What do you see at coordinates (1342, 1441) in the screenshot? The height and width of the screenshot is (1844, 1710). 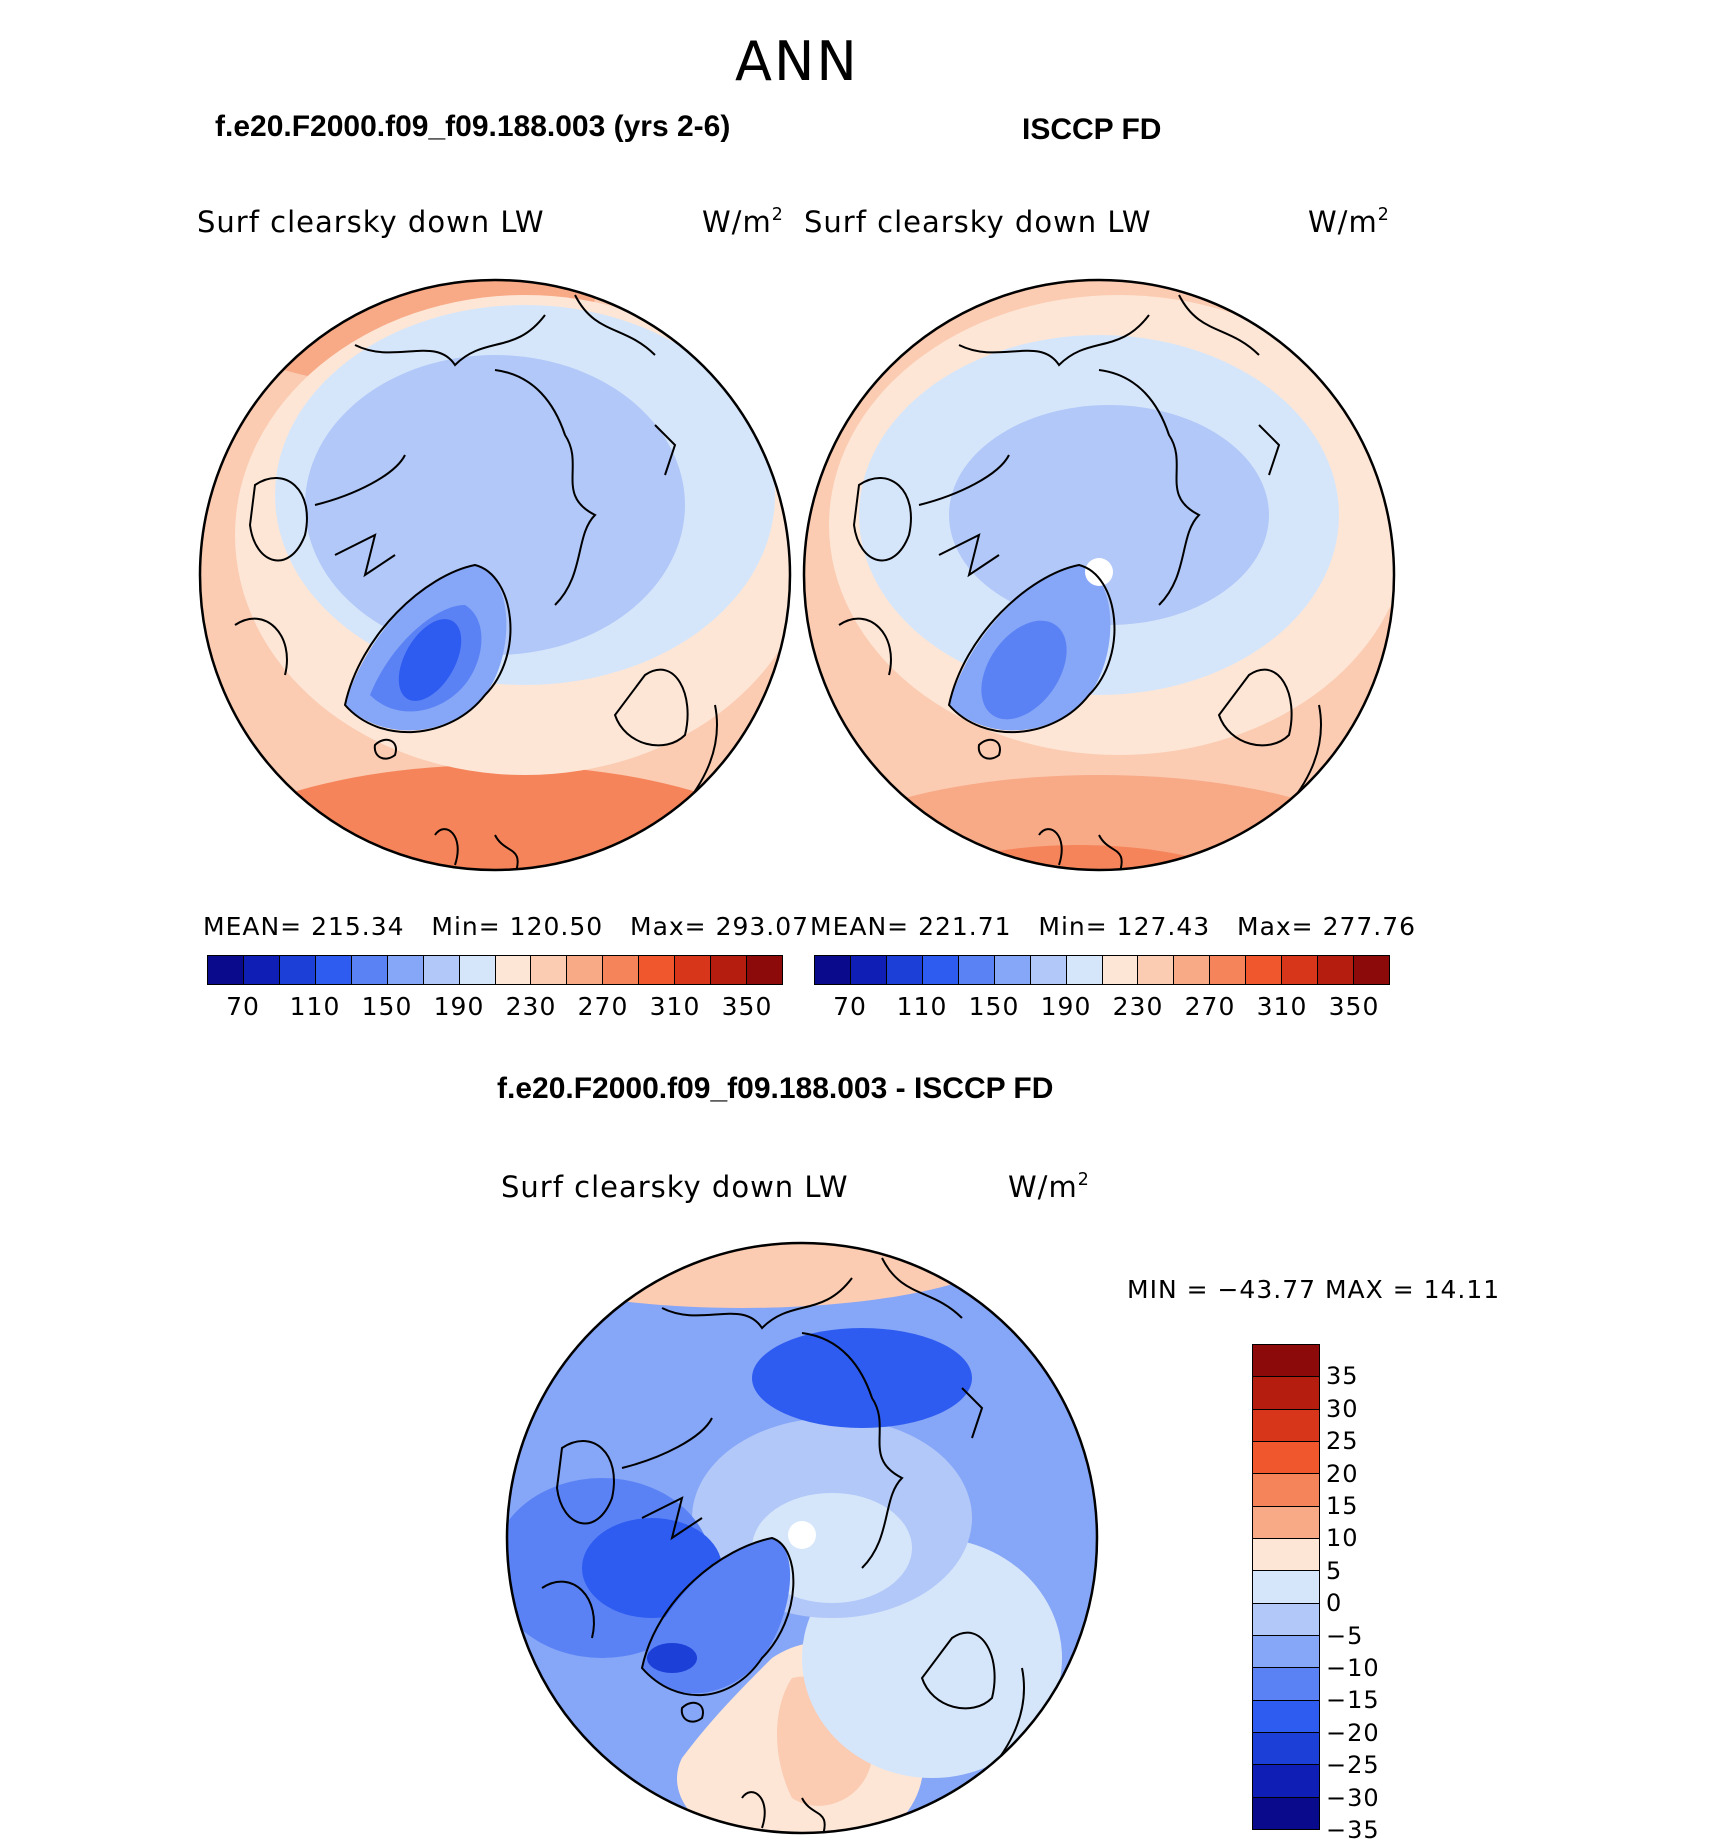 I see `diff-colorbar-tick-label: 25` at bounding box center [1342, 1441].